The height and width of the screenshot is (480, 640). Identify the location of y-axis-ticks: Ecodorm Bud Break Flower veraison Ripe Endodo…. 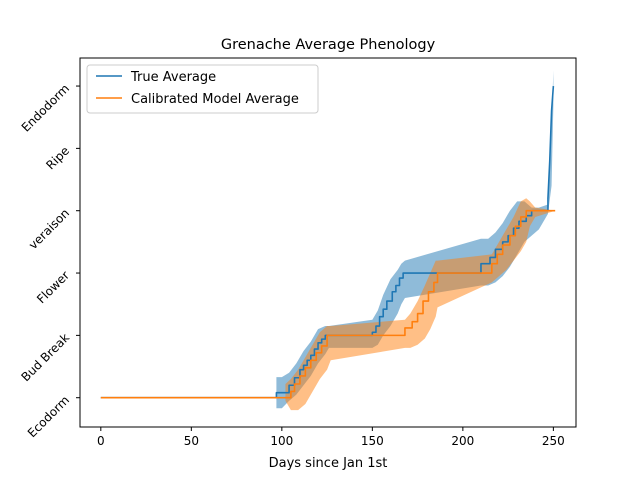
(49, 260).